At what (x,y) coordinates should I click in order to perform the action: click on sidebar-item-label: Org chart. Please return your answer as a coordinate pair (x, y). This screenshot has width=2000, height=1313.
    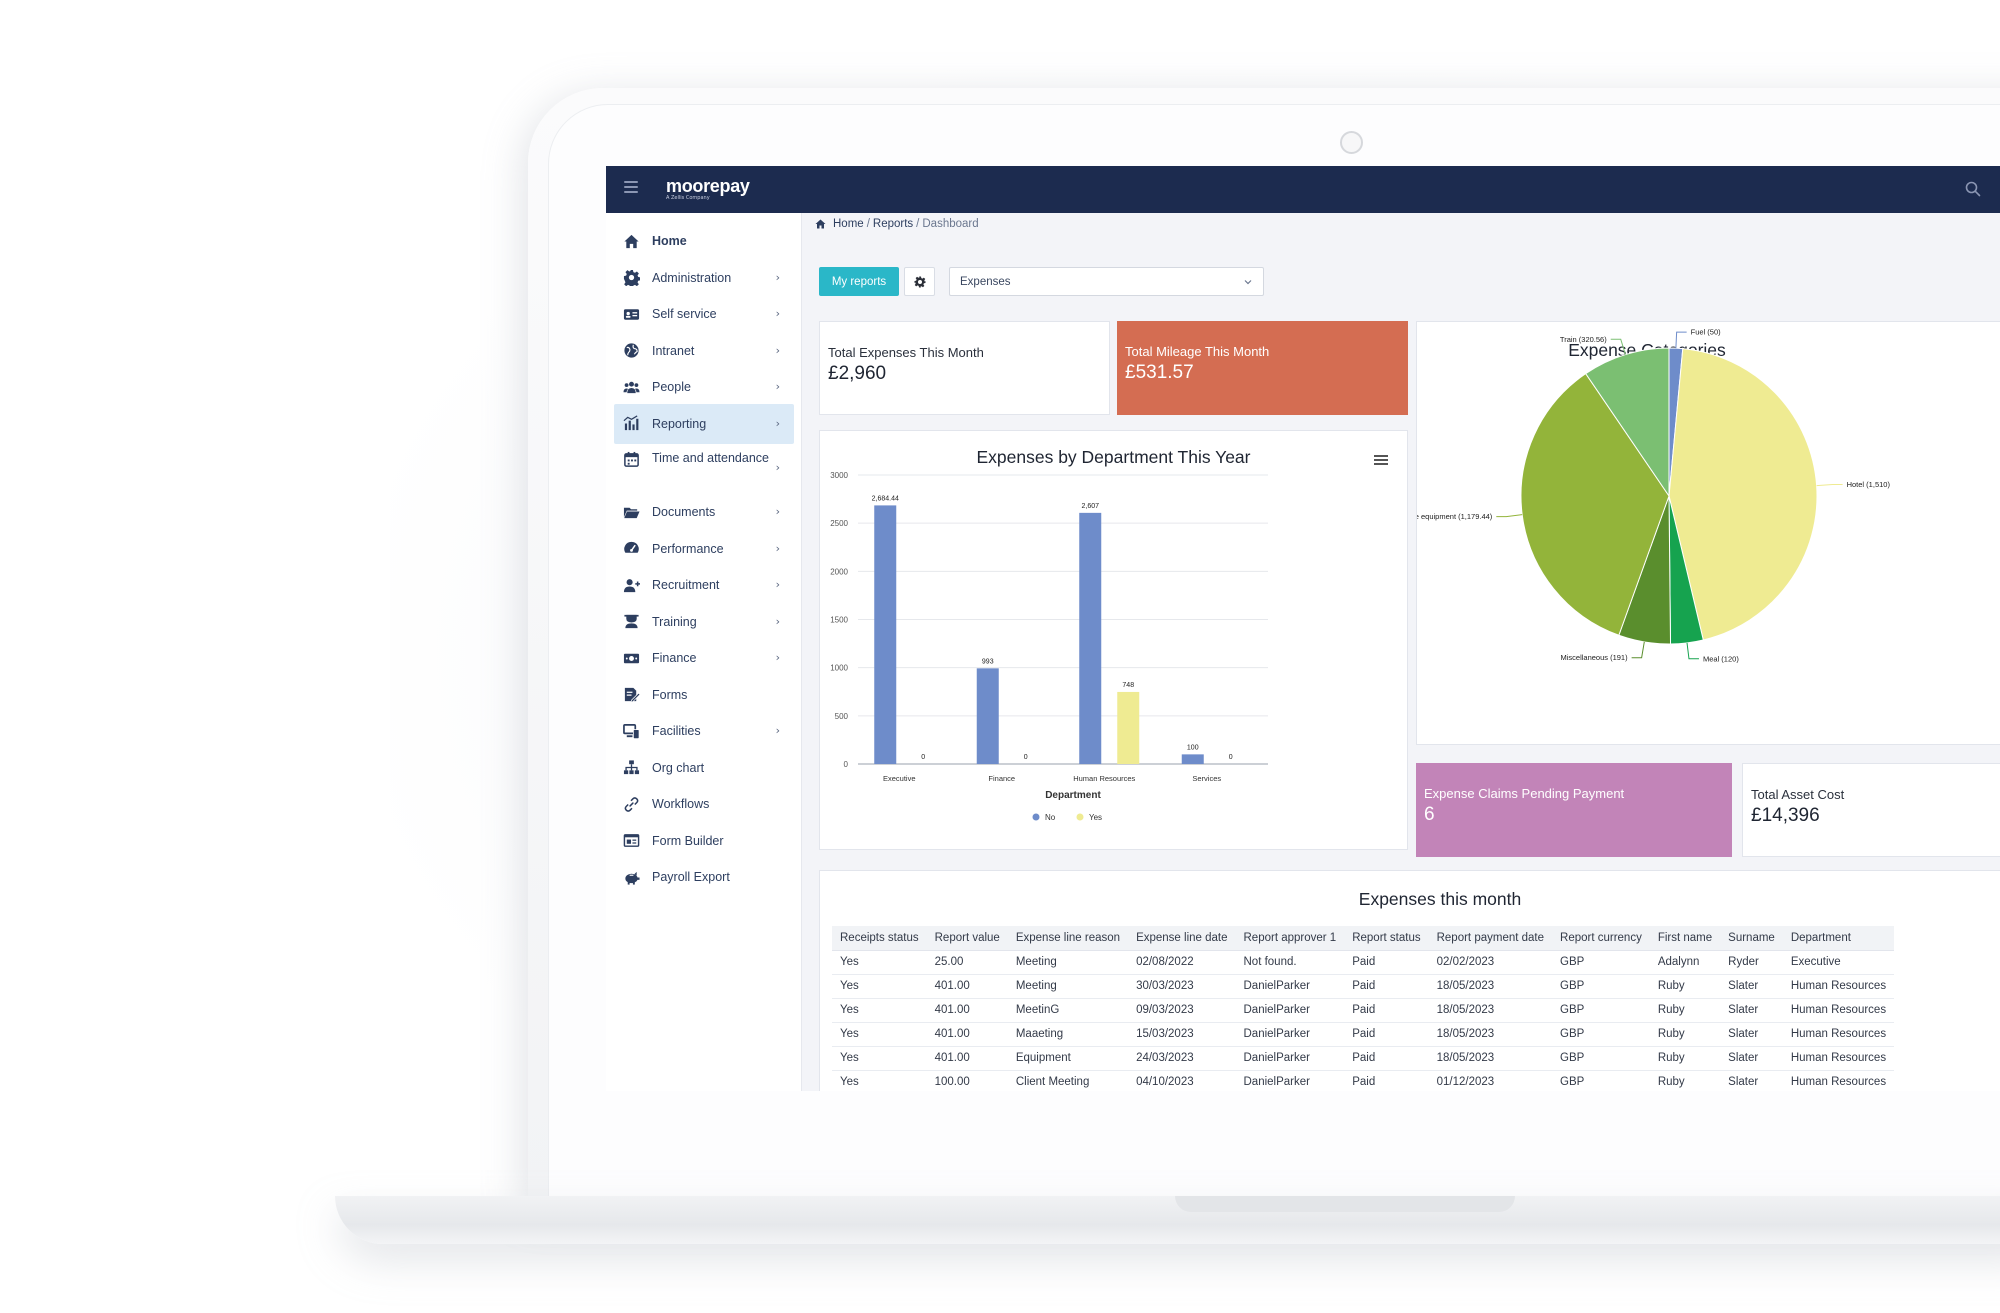
    Looking at the image, I should click on (678, 767).